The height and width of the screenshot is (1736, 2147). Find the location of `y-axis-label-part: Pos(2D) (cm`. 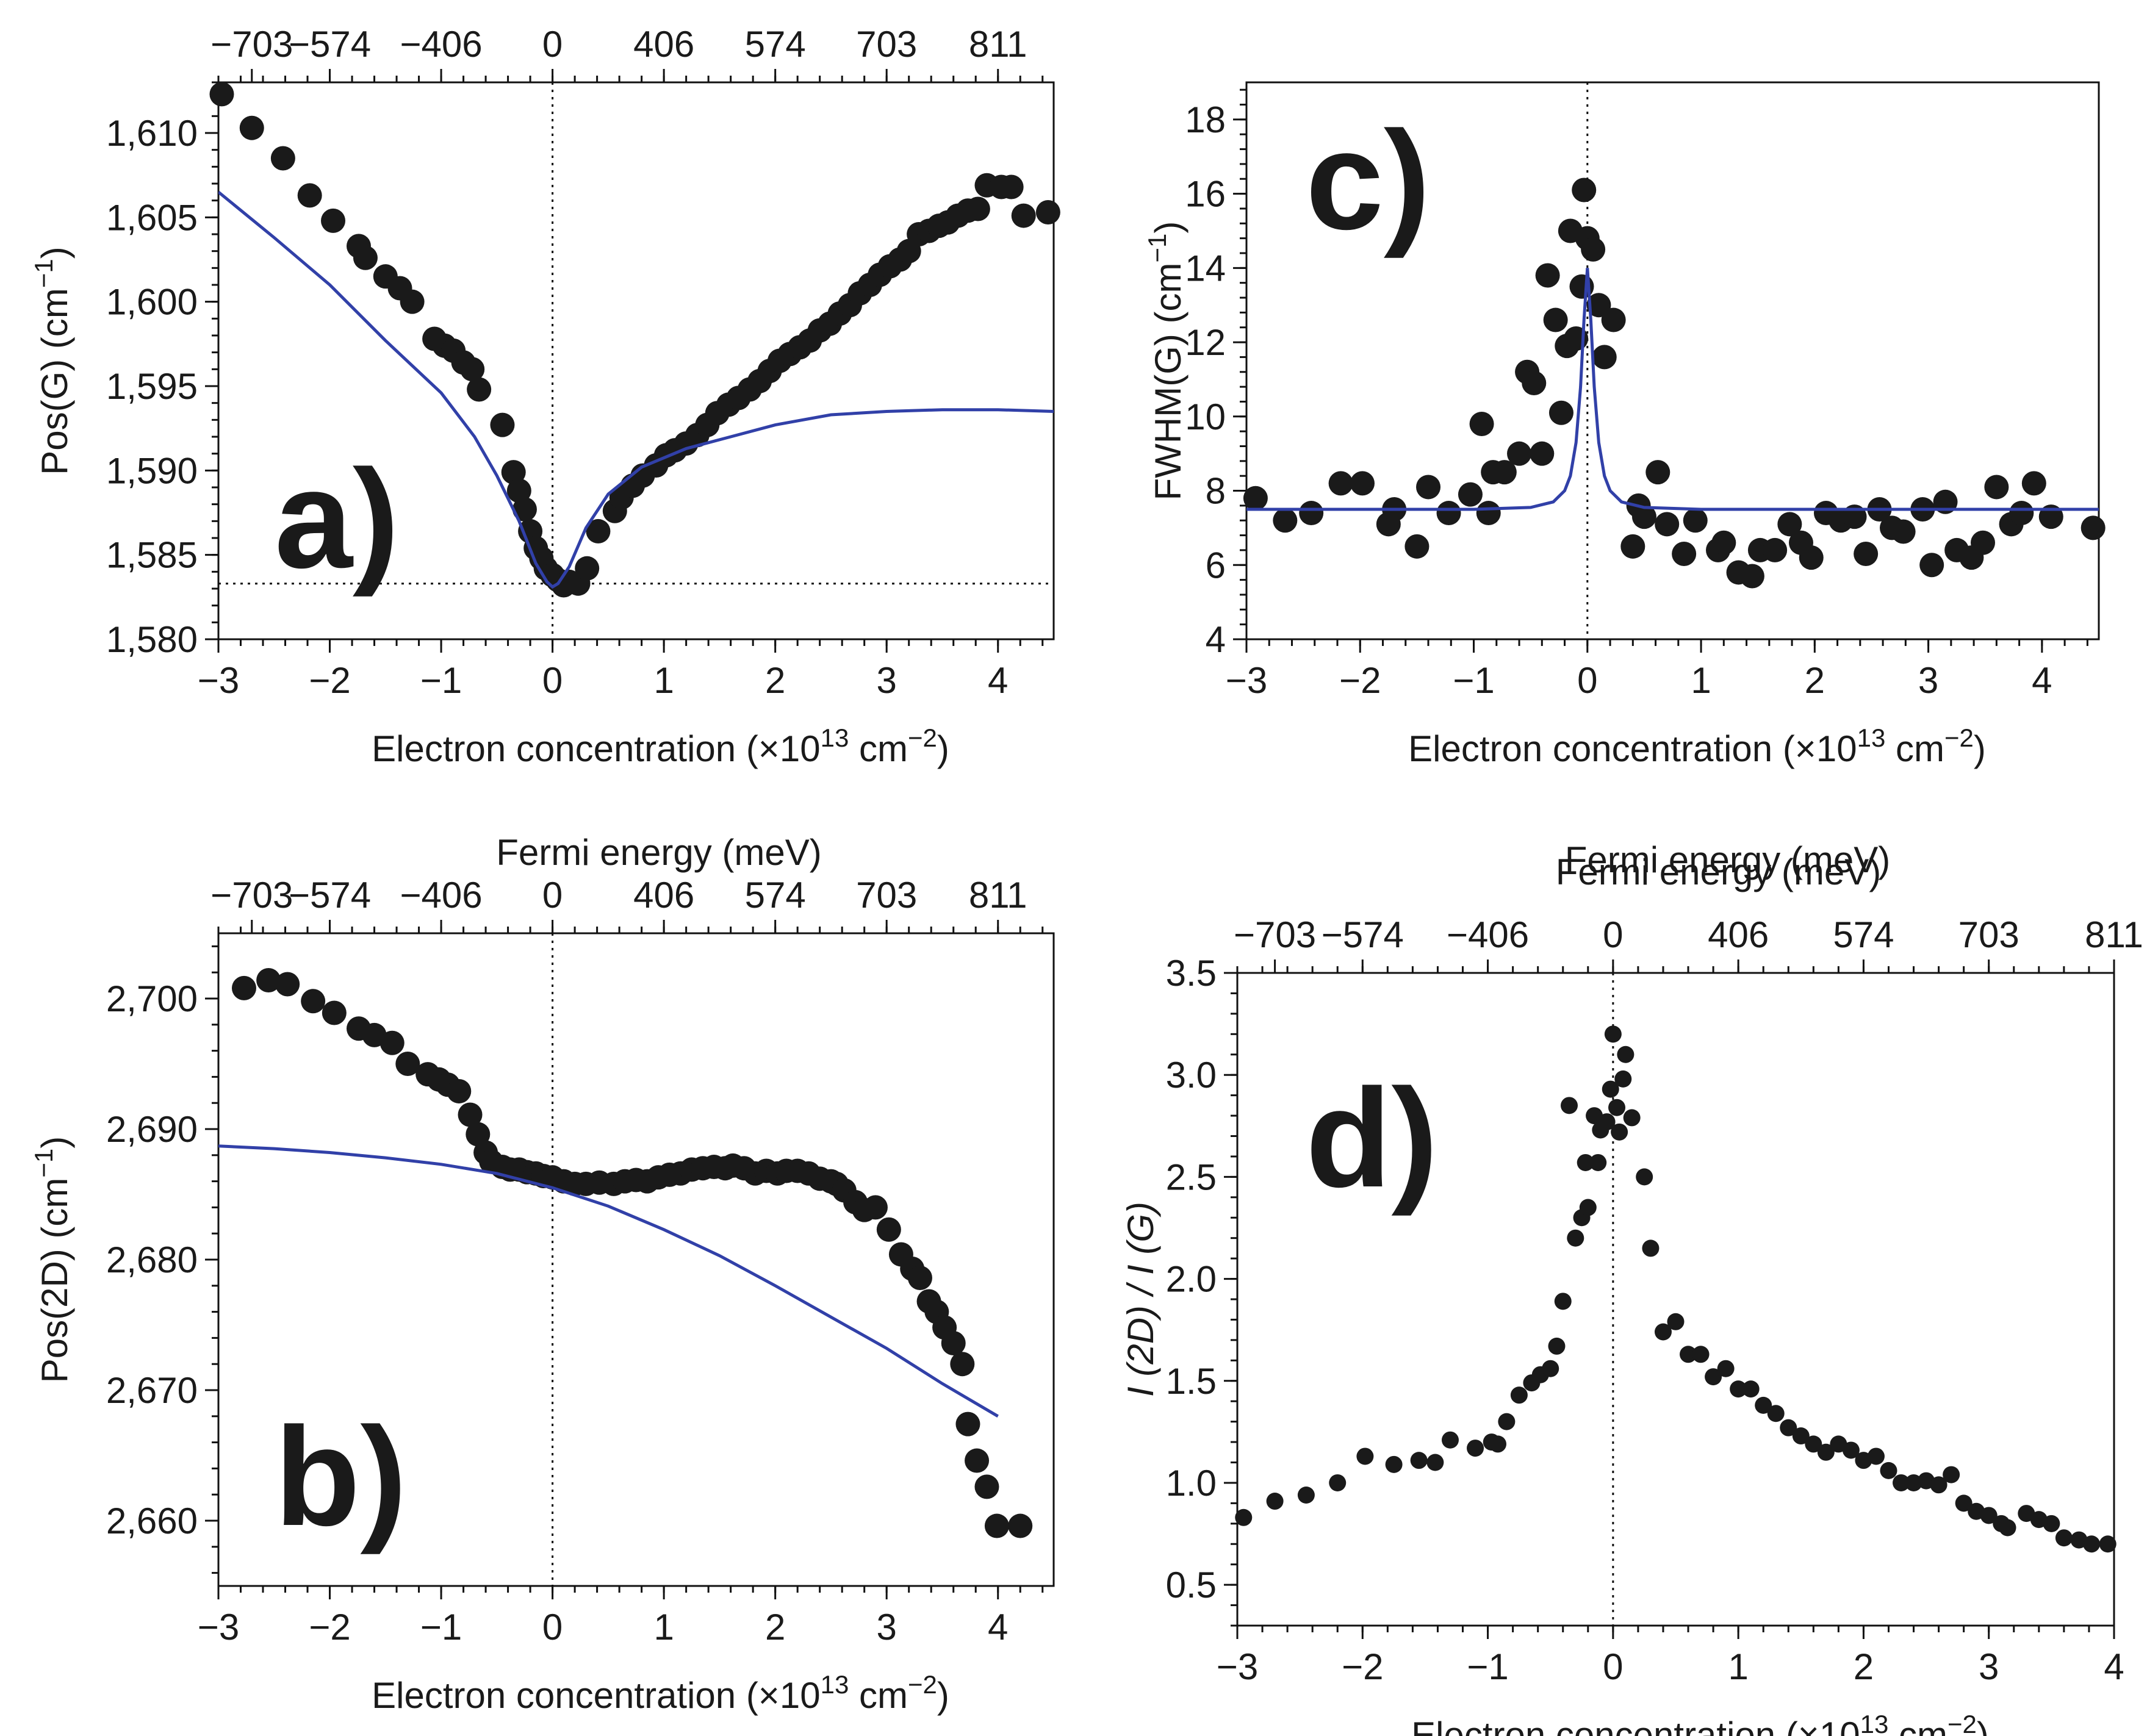

y-axis-label-part: Pos(2D) (cm is located at coordinates (54, 1280).